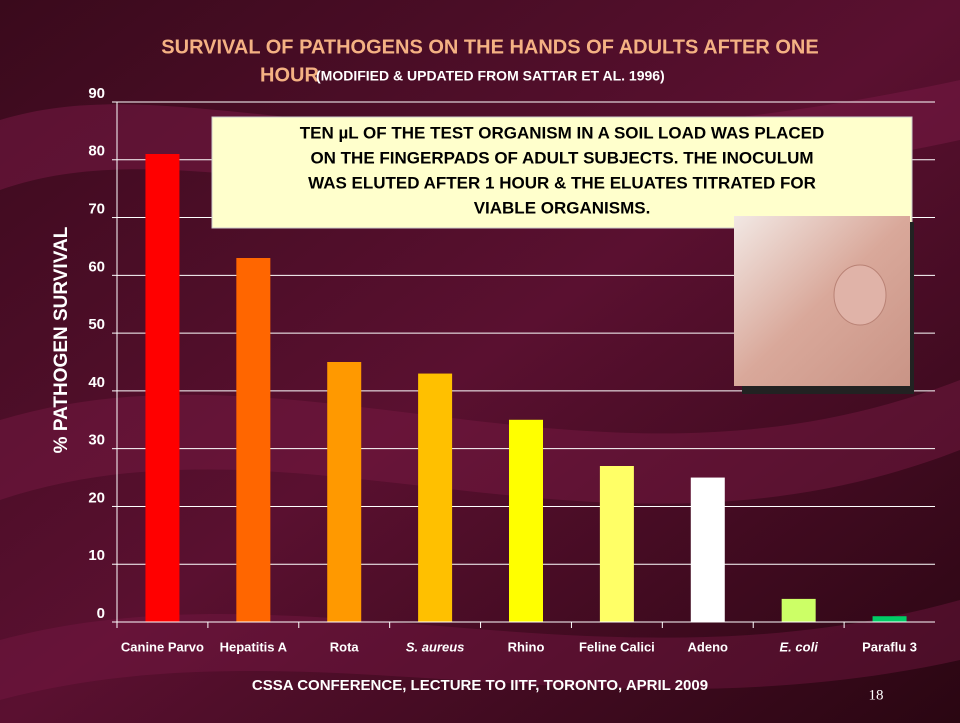  What do you see at coordinates (254, 646) in the screenshot?
I see `x-tick-label: Hepatitis A` at bounding box center [254, 646].